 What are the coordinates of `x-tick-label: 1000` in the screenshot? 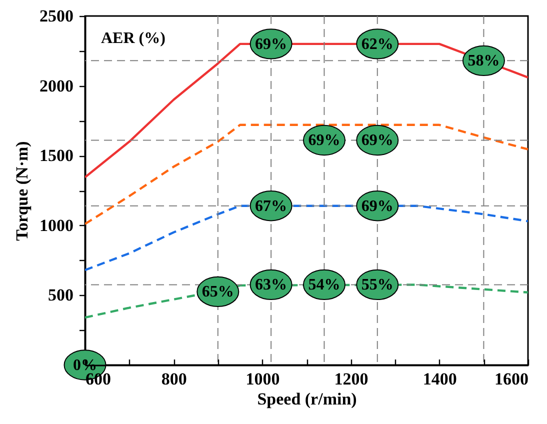 It's located at (263, 379).